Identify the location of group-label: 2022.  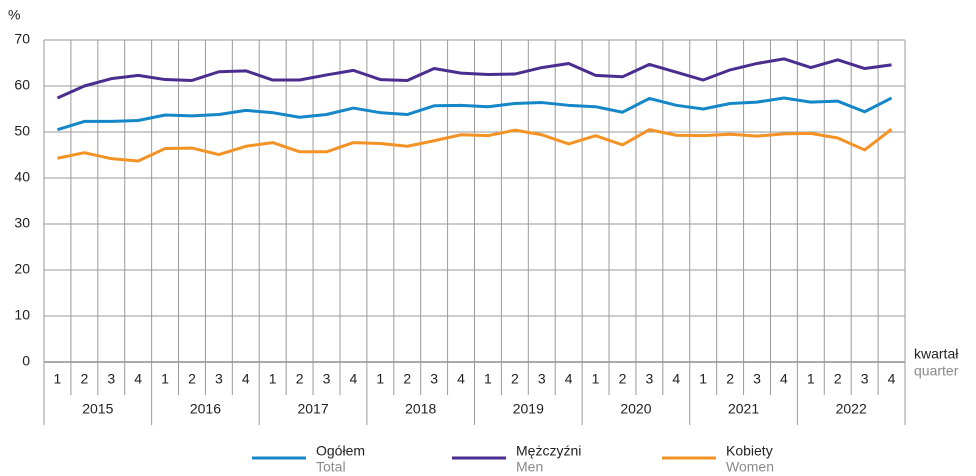
(851, 409).